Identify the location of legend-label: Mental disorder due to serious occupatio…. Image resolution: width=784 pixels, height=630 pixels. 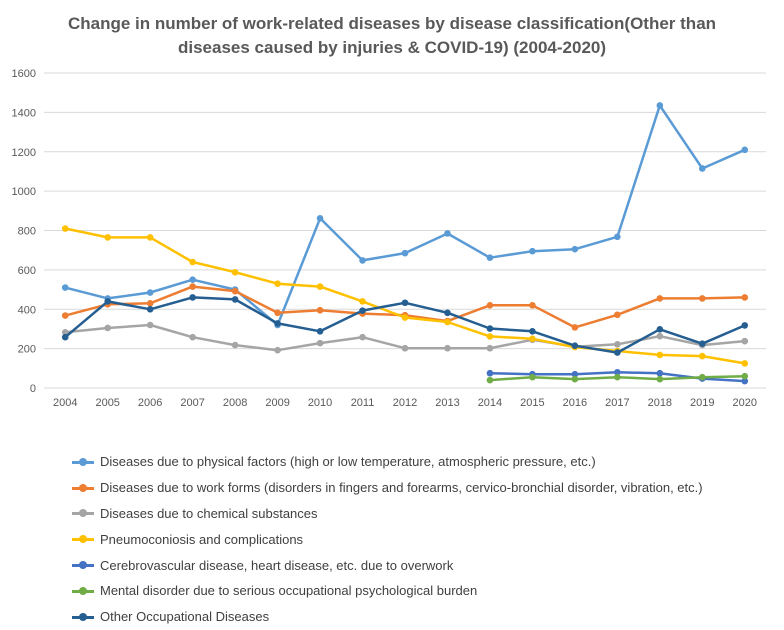
(289, 591).